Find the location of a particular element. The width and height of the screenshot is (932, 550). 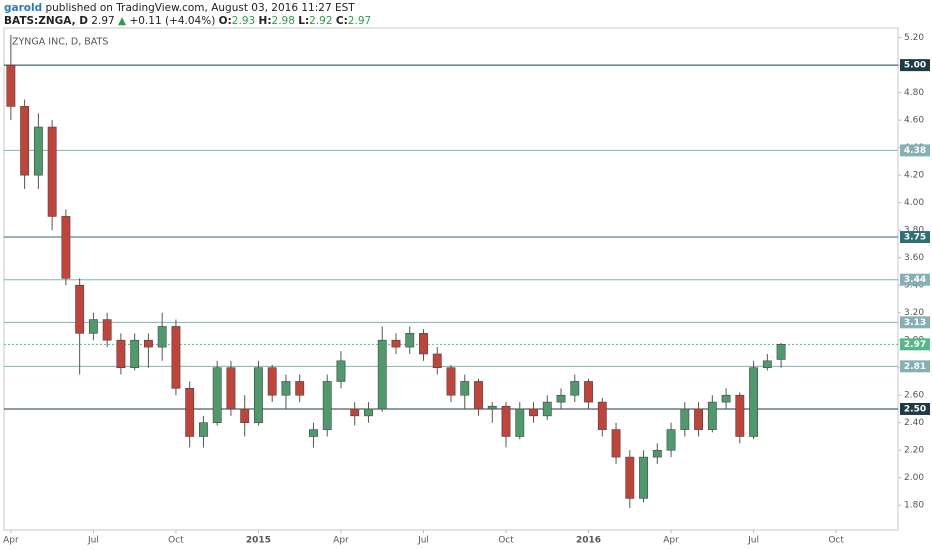

level-label: 3.13 is located at coordinates (915, 323).